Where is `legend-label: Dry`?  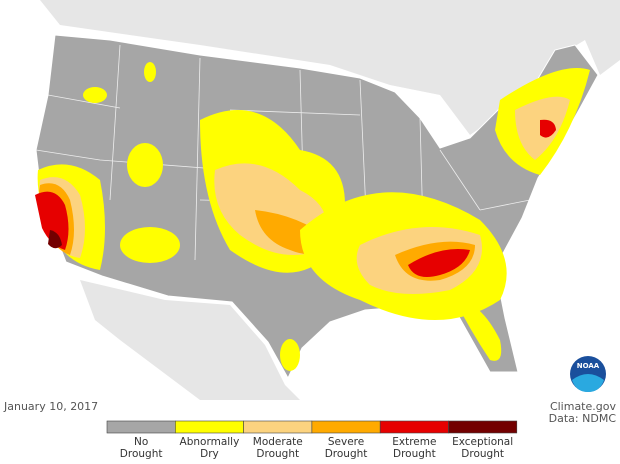
legend-label: Dry is located at coordinates (209, 454).